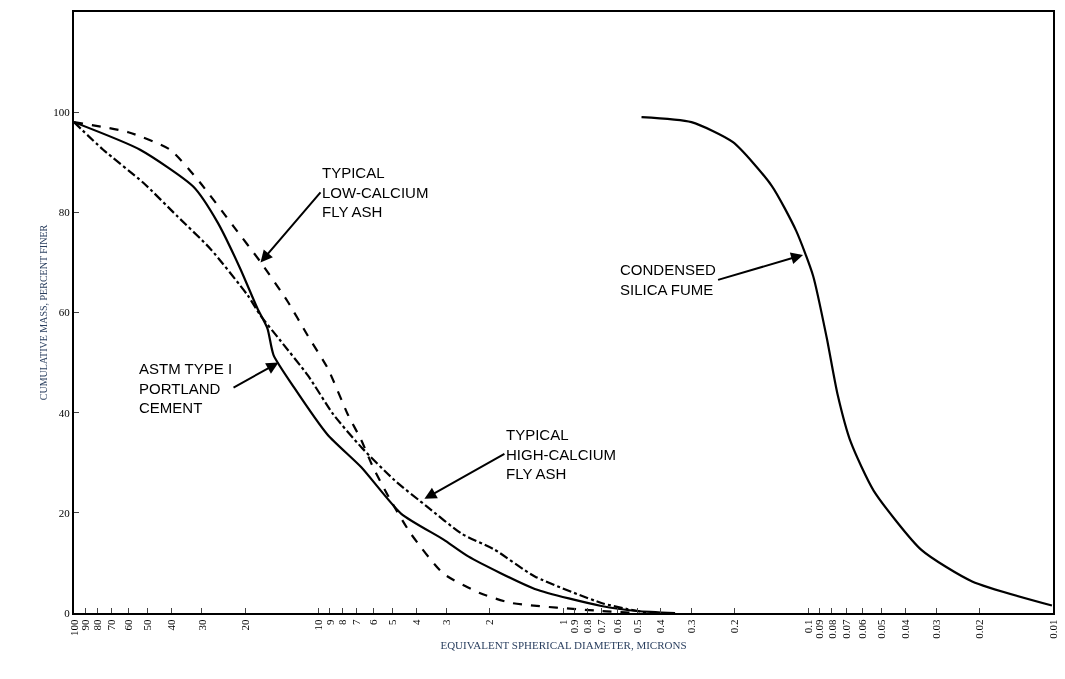 The height and width of the screenshot is (679, 1065). What do you see at coordinates (318, 624) in the screenshot?
I see `x-tick-label: 10` at bounding box center [318, 624].